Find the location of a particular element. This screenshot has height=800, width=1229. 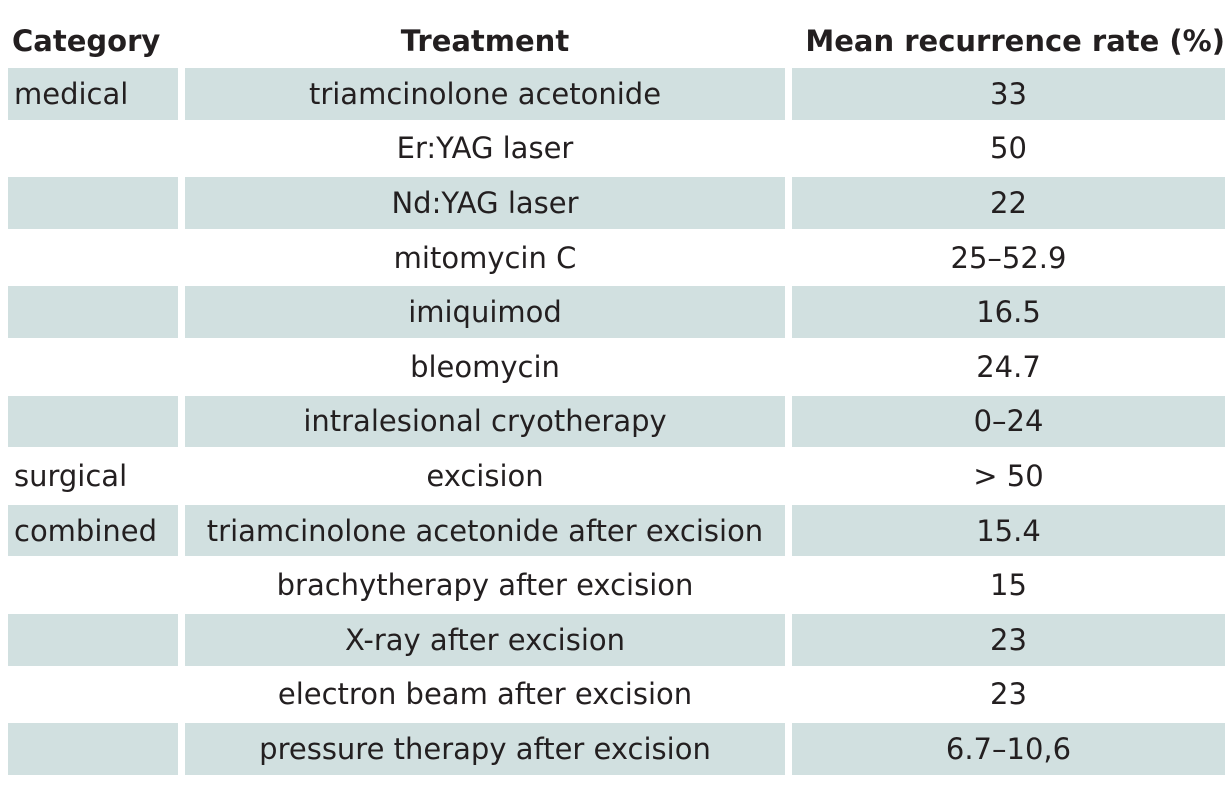

table-row: Nd:YAG laser 22 is located at coordinates (616, 204).